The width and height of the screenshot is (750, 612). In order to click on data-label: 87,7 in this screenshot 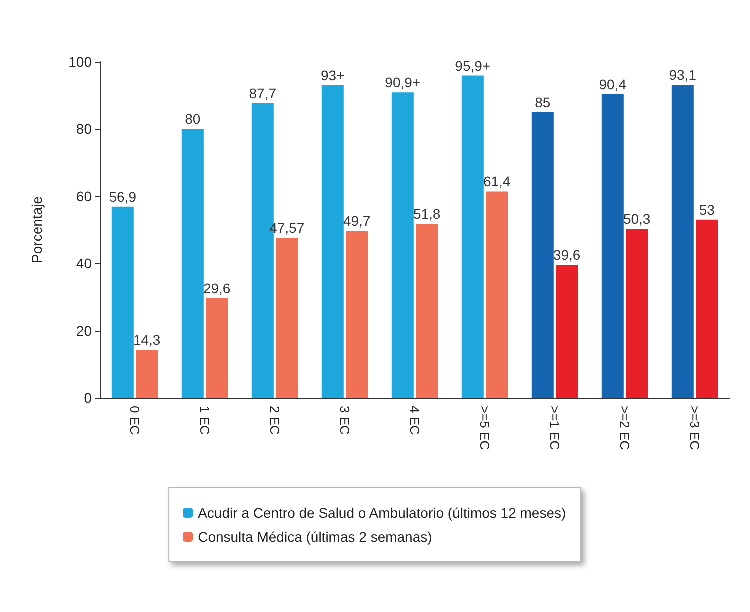, I will do `click(263, 93)`.